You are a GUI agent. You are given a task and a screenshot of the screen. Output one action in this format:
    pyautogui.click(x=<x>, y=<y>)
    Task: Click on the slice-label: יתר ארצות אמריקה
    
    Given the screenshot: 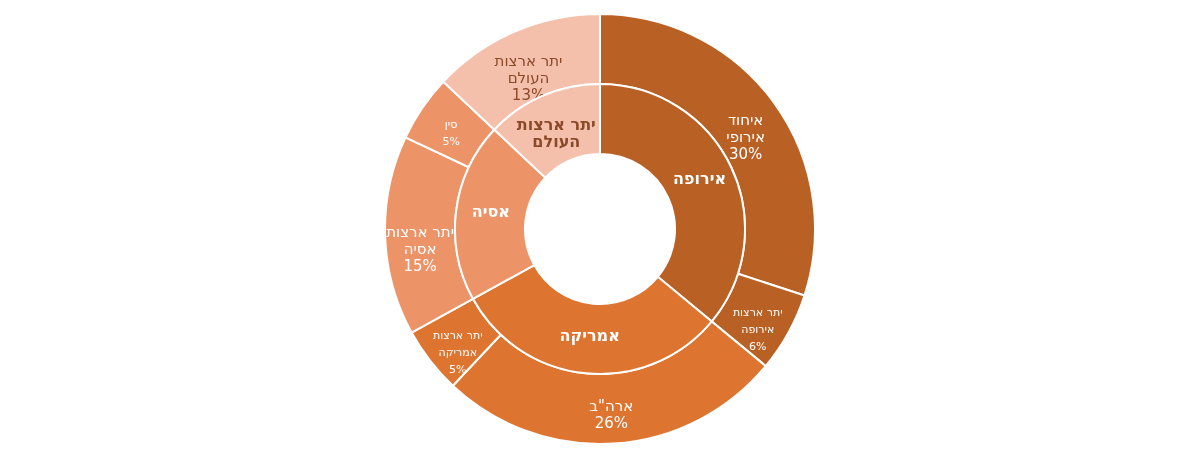 What is the action you would take?
    pyautogui.click(x=457, y=344)
    